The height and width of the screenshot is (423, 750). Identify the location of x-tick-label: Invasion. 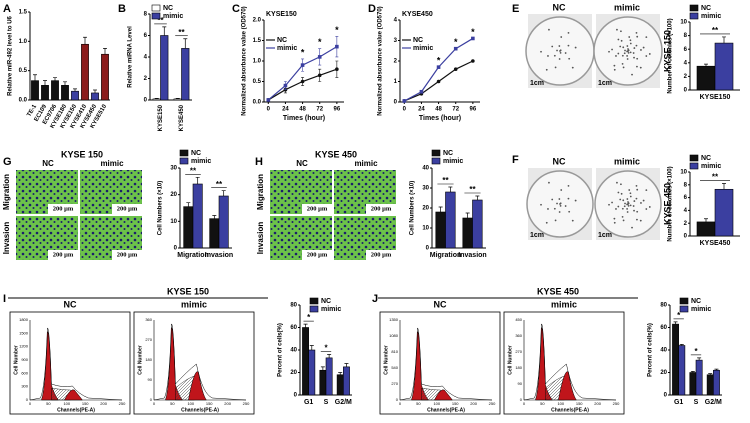
(472, 255).